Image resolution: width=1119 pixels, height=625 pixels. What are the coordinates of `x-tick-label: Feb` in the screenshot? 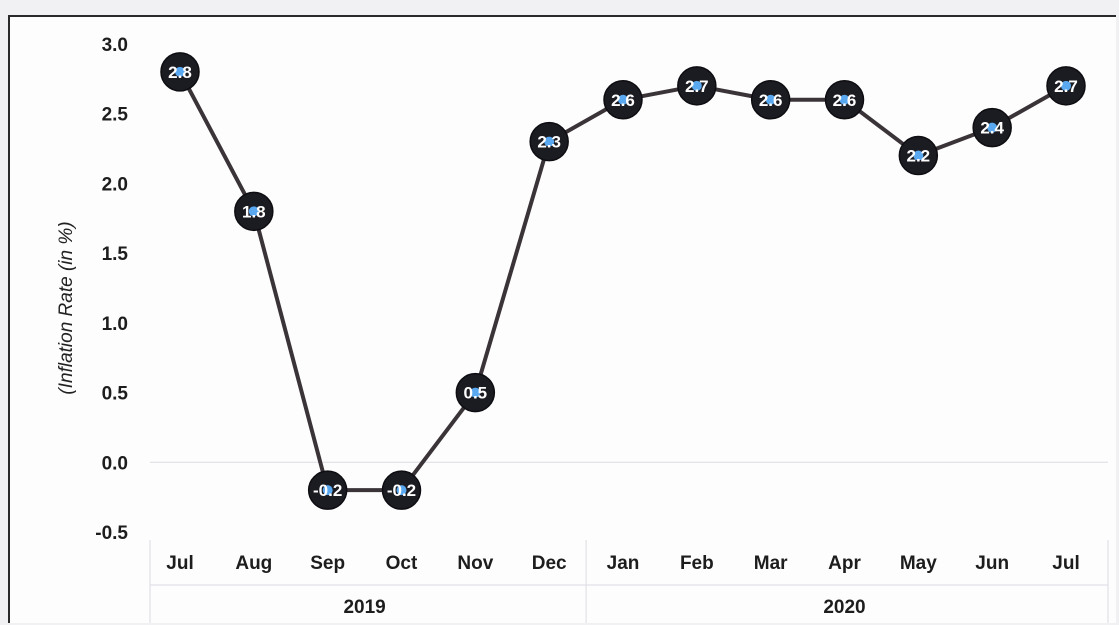 It's located at (697, 563).